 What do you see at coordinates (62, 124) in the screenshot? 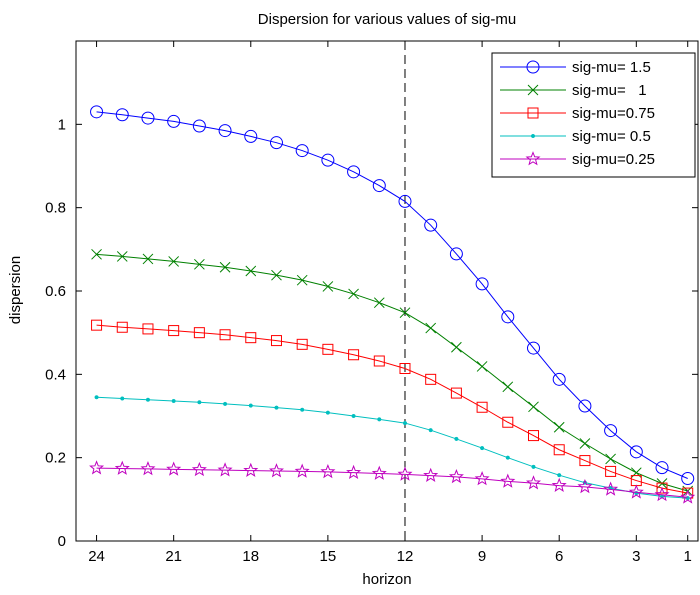
I see `y-tick-label: 1` at bounding box center [62, 124].